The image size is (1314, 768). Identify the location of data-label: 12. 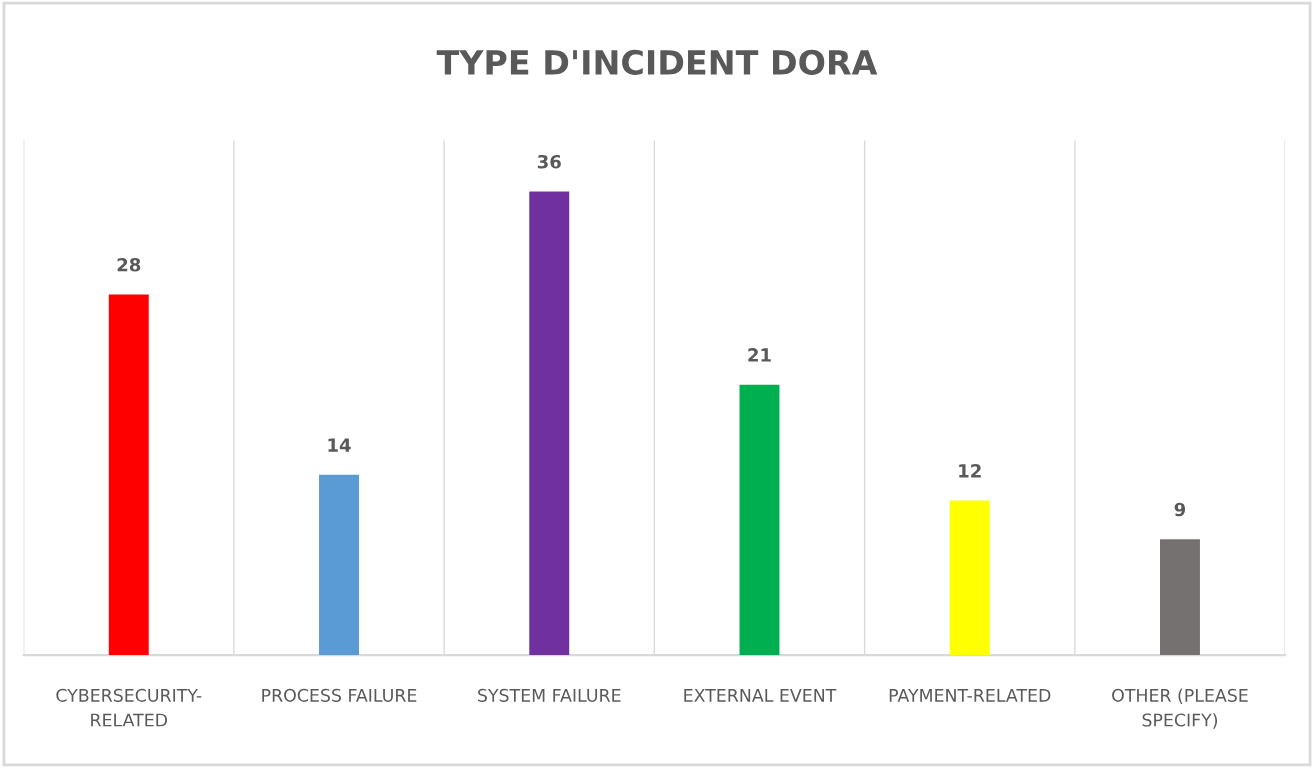
(970, 470).